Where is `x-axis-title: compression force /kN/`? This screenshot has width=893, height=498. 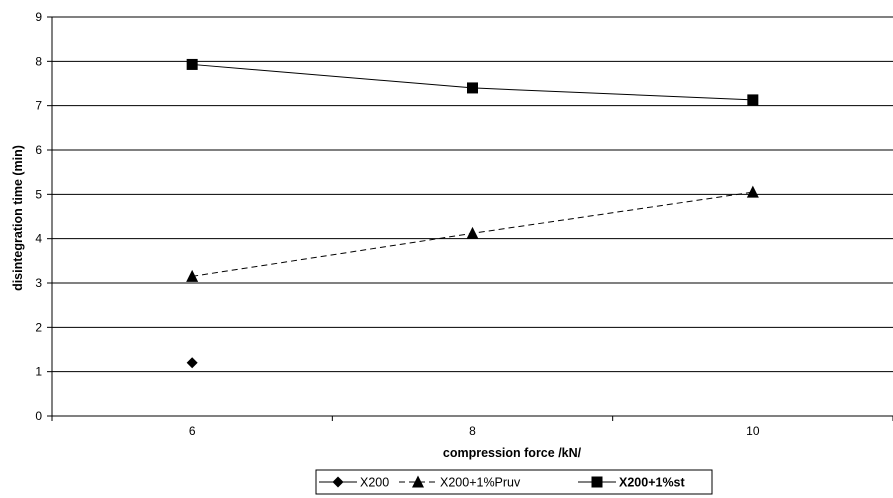
x-axis-title: compression force /kN/ is located at coordinates (512, 453).